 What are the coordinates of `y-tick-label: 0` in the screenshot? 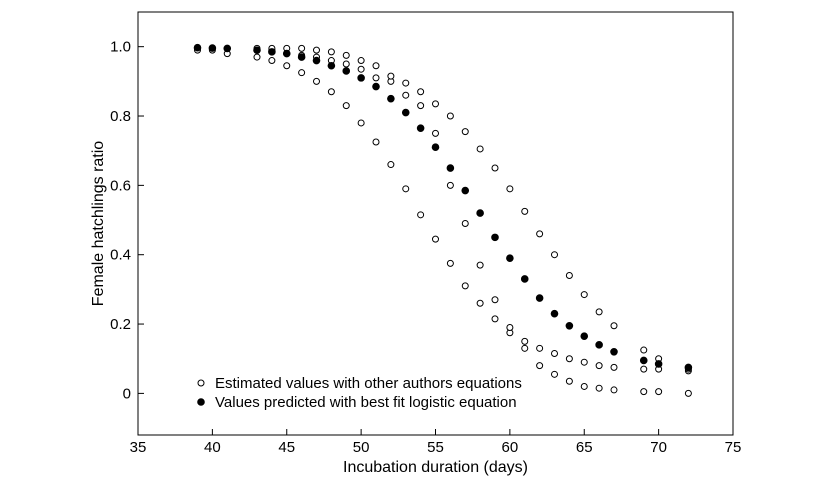 It's located at (127, 393).